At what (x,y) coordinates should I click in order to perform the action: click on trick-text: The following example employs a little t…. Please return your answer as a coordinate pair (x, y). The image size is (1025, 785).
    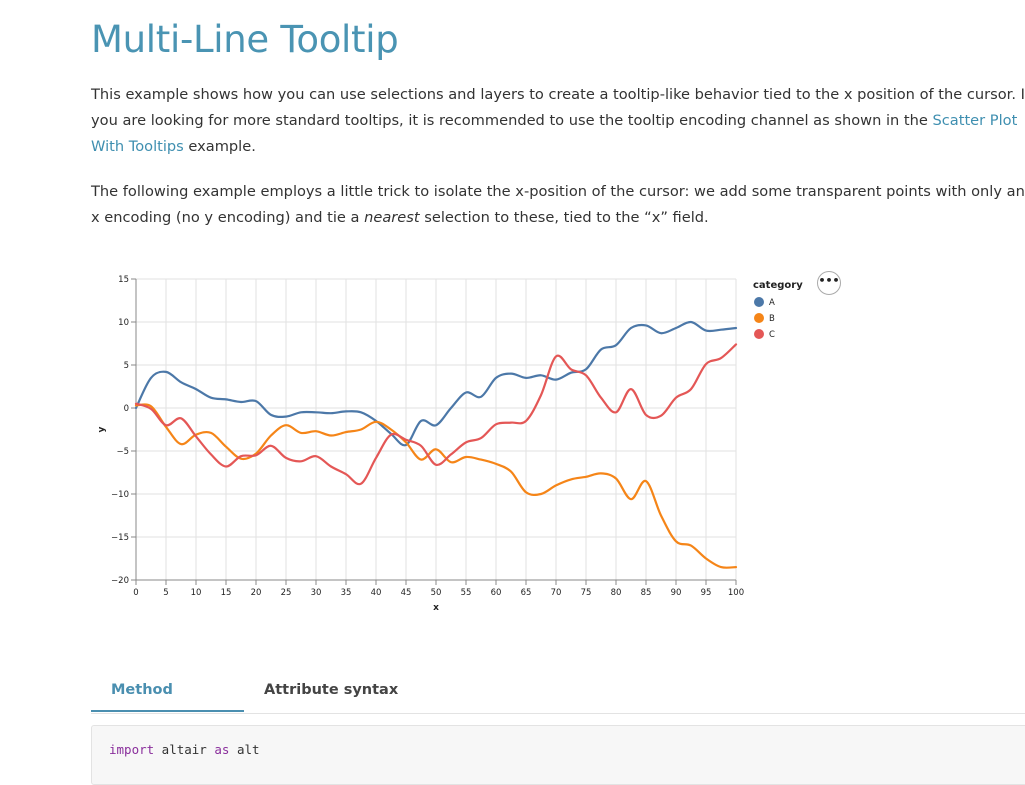
    Looking at the image, I should click on (558, 204).